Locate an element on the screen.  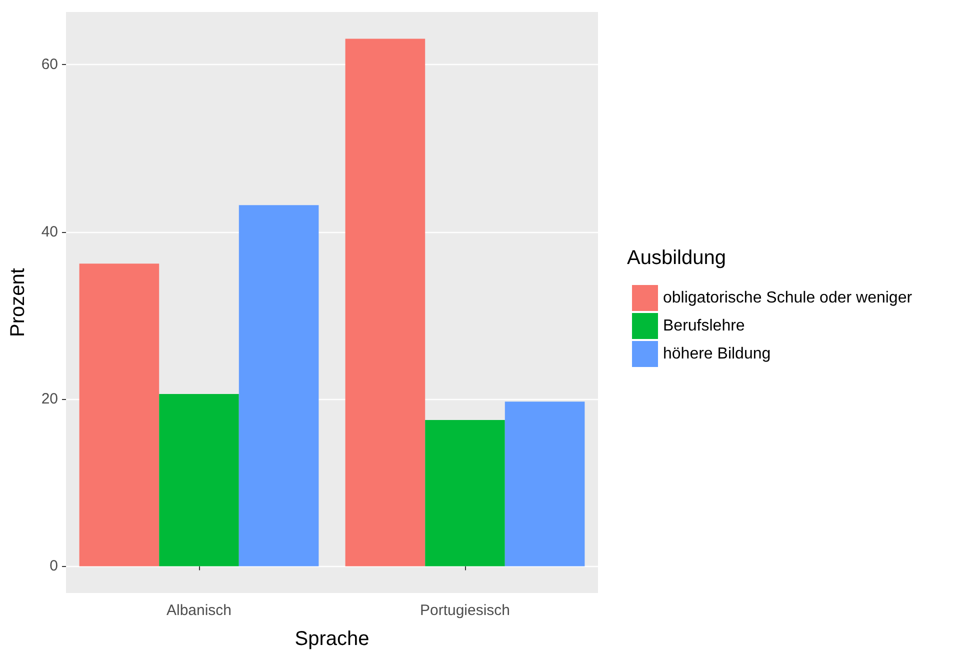
y-tick-label: 60 is located at coordinates (49, 65).